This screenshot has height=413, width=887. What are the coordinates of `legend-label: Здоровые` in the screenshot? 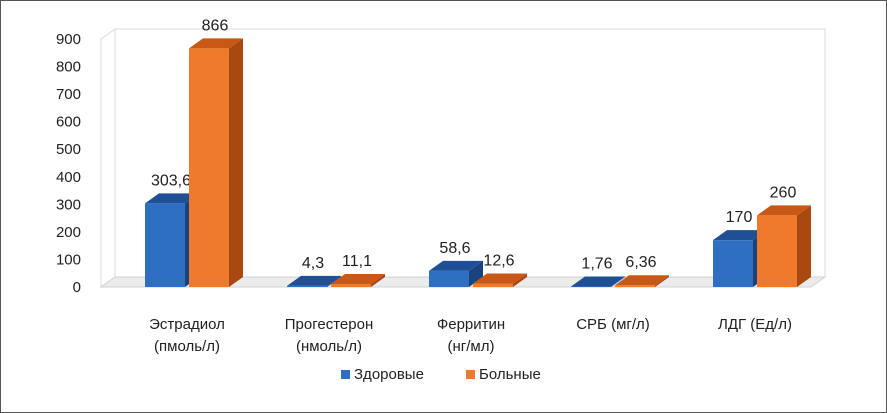 It's located at (389, 374).